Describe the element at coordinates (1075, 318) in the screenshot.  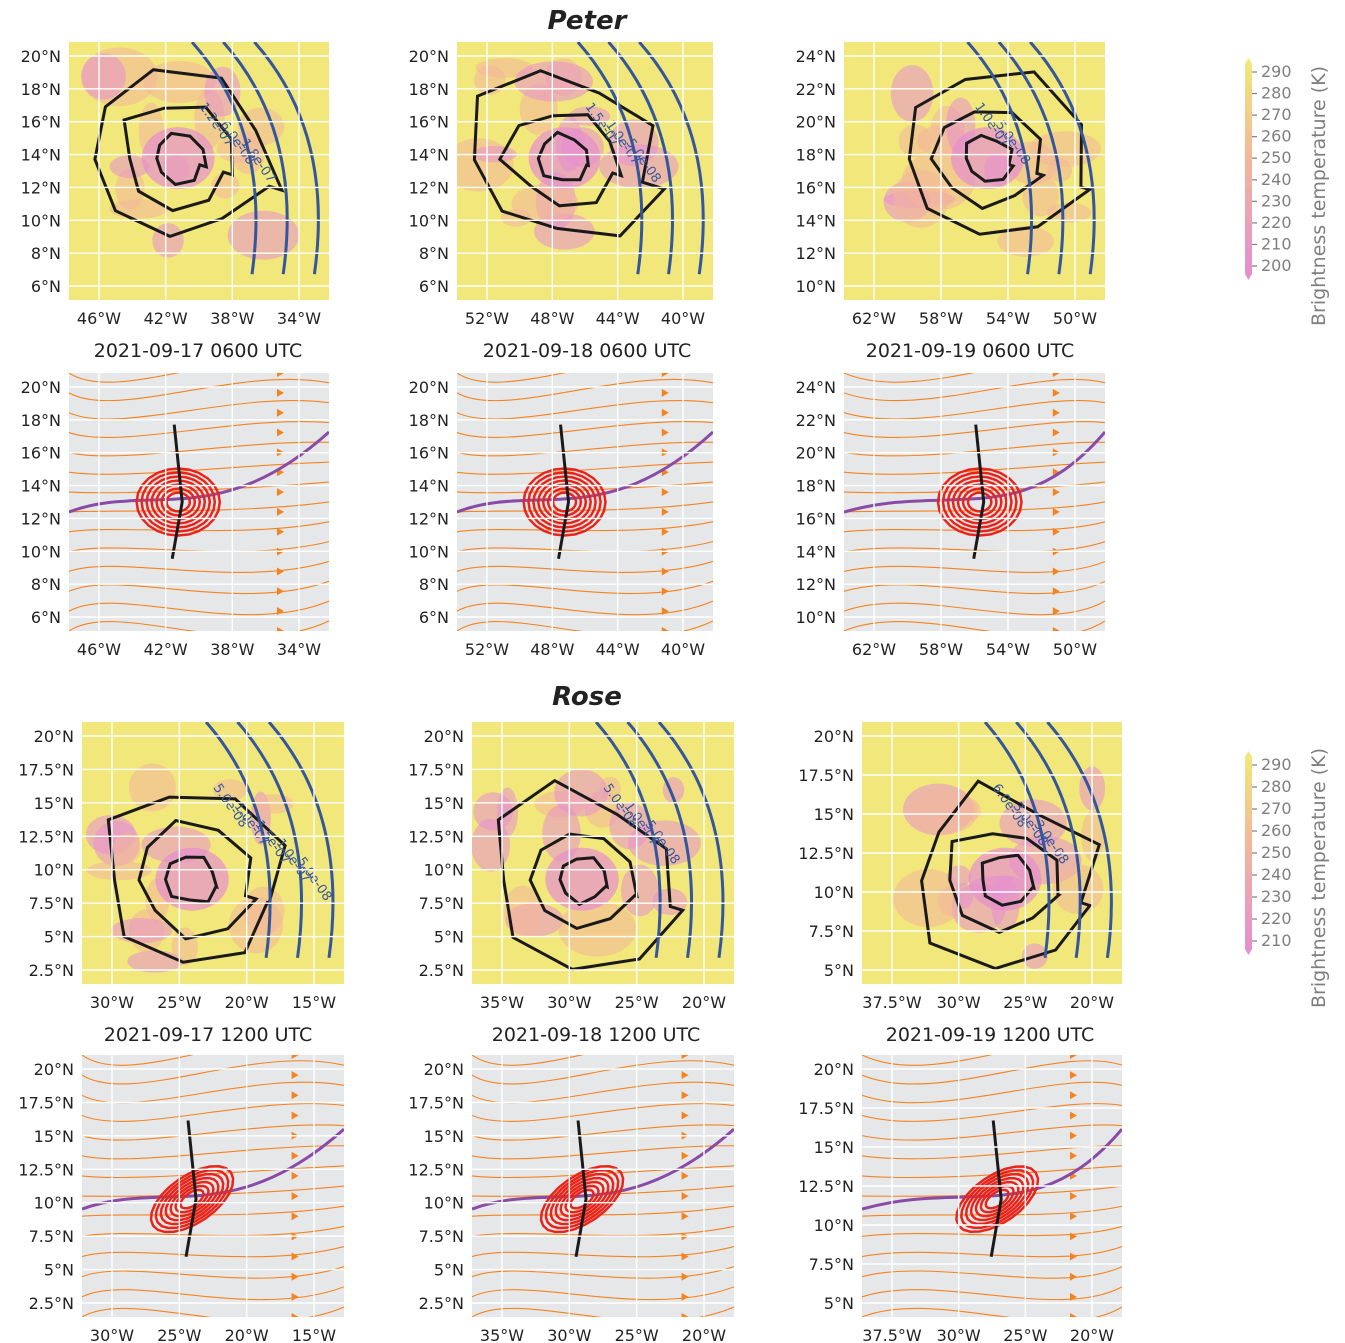
I see `lon-tick-label: 50°W` at that location.